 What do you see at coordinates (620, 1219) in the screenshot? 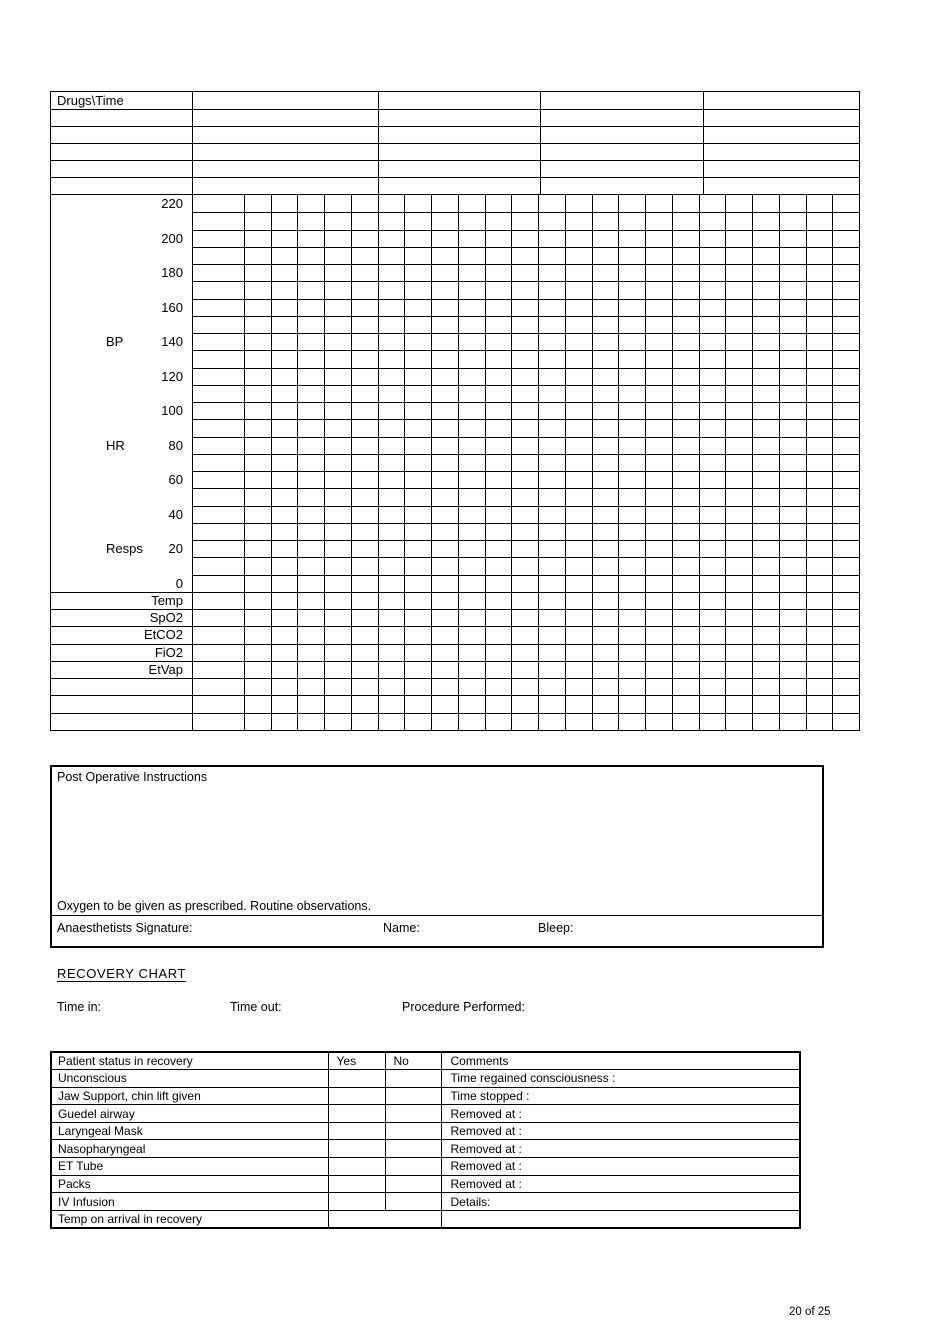
I see `recovery-comment-cell` at bounding box center [620, 1219].